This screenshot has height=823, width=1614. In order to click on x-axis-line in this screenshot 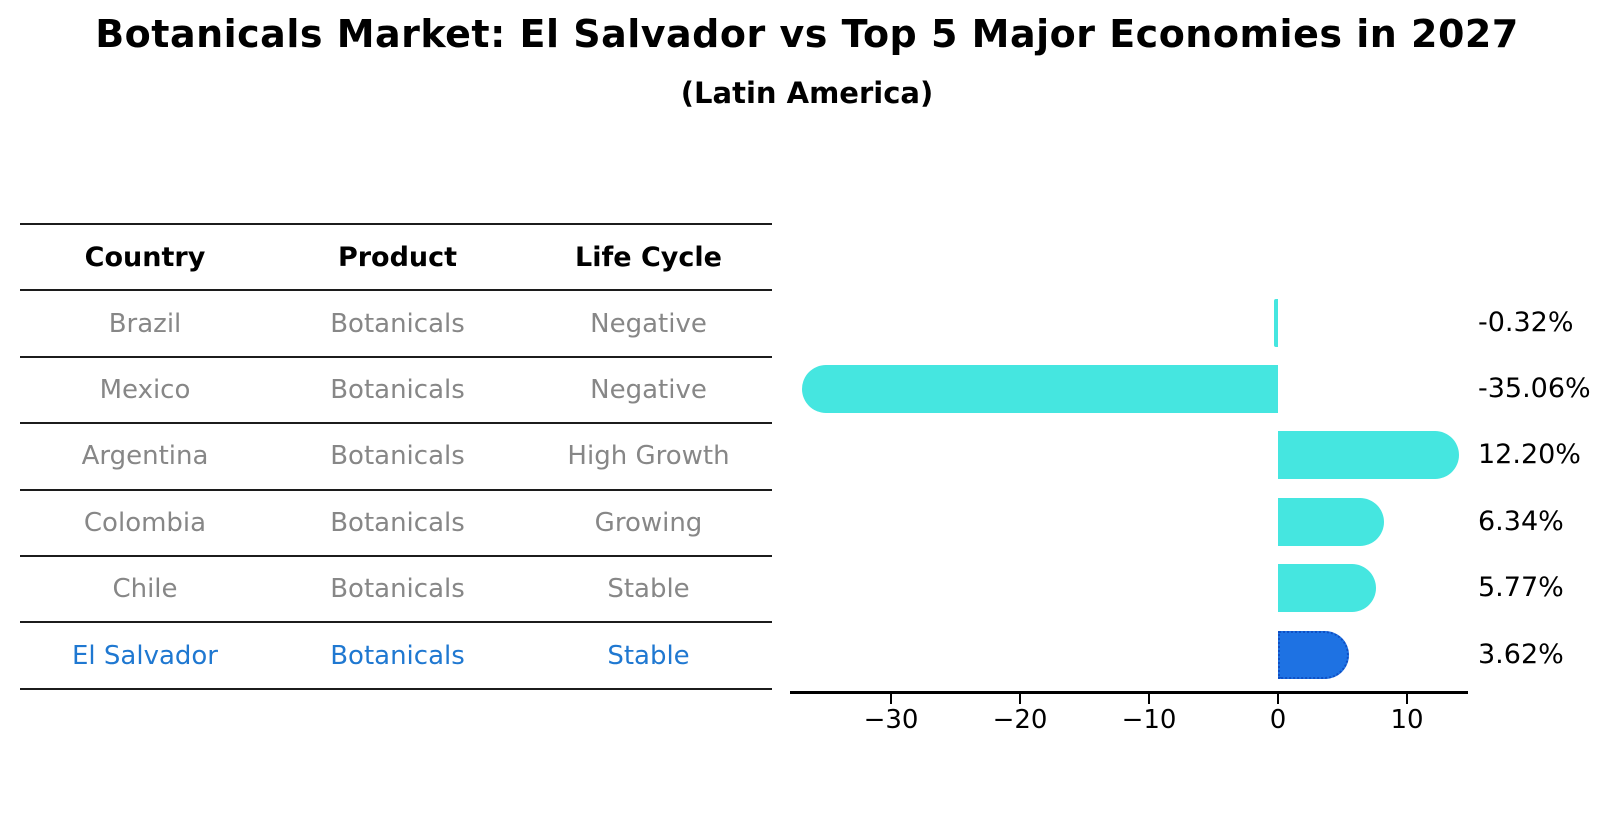, I will do `click(1129, 692)`.